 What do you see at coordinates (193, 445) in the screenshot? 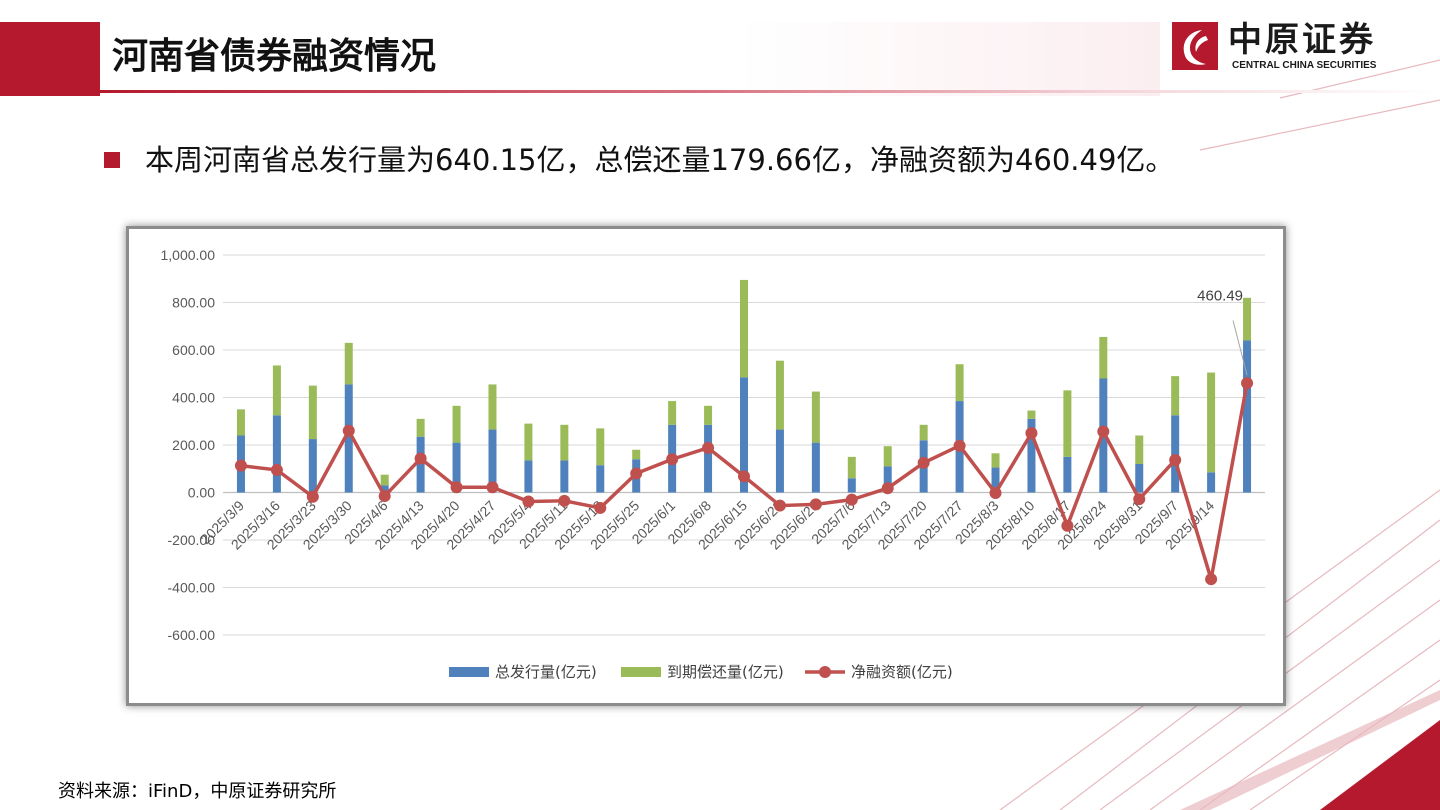
I see `y-tick-label: 200.00` at bounding box center [193, 445].